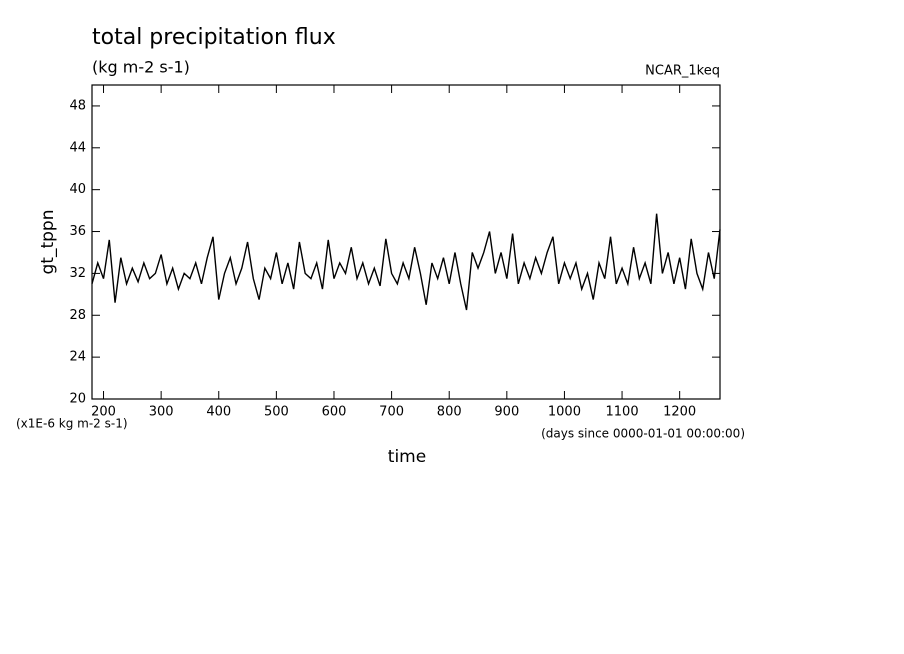  What do you see at coordinates (679, 412) in the screenshot?
I see `x-tick-label: 1200` at bounding box center [679, 412].